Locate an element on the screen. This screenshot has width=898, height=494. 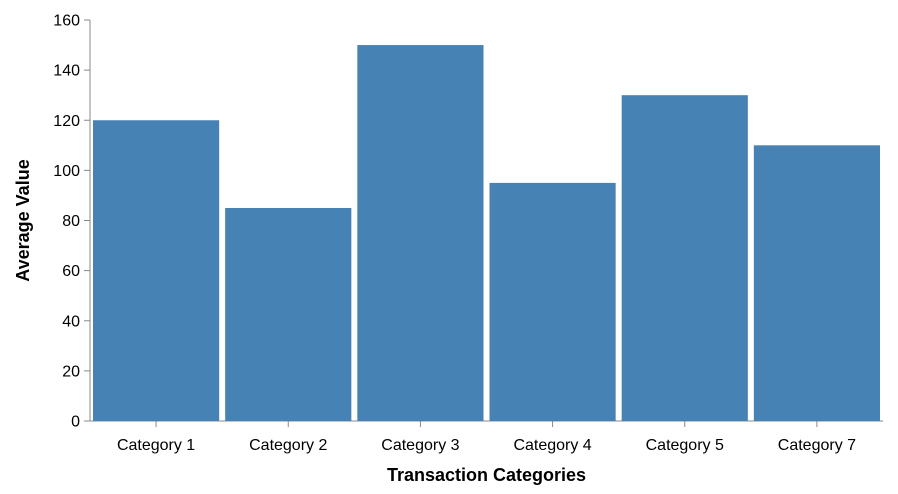
x-tick-label: Category 7 is located at coordinates (817, 445).